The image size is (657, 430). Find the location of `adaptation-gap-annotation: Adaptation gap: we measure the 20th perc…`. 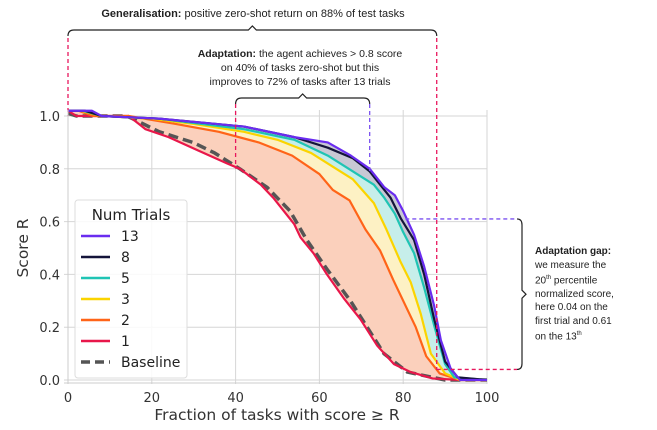

adaptation-gap-annotation: Adaptation gap: we measure the 20th perc… is located at coordinates (595, 294).